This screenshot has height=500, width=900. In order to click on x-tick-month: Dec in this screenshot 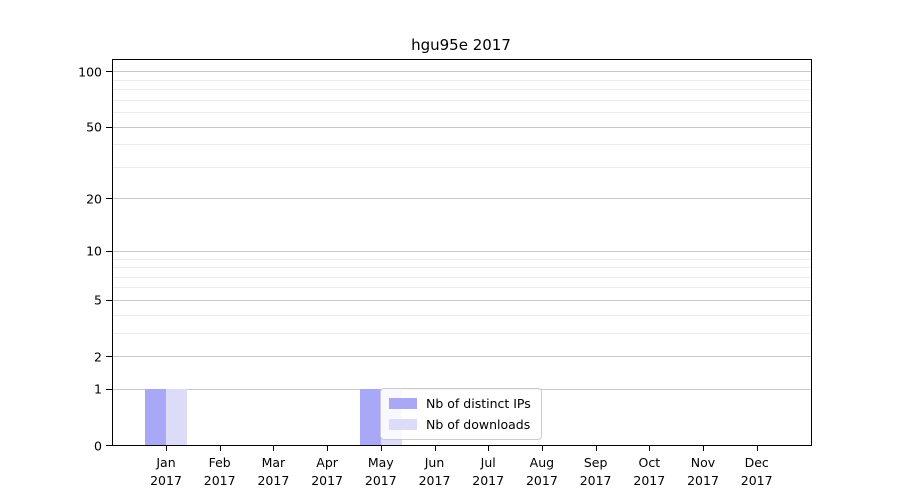, I will do `click(756, 462)`.